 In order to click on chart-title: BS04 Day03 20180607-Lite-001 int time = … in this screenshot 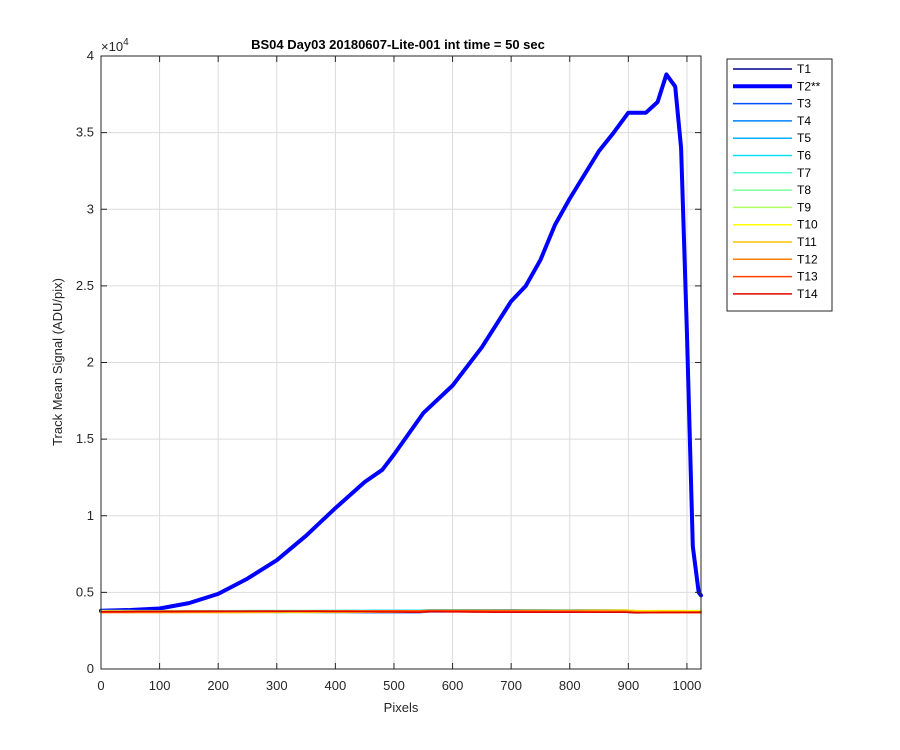, I will do `click(398, 44)`.